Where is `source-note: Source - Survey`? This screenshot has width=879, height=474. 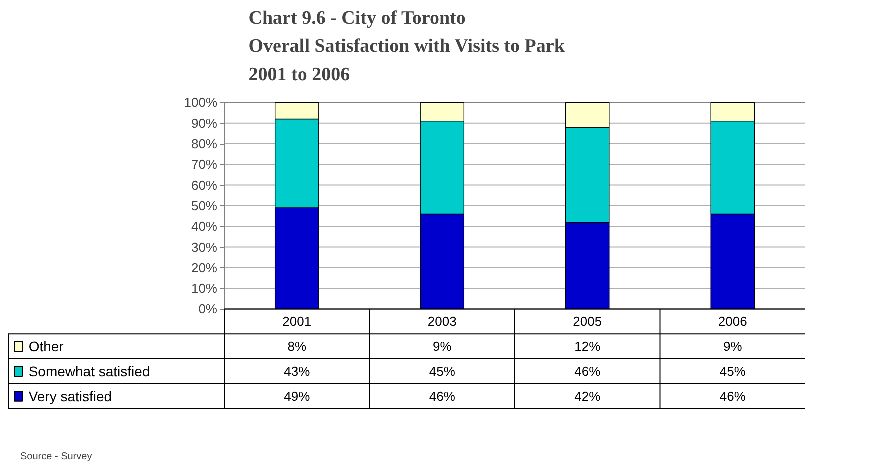 source-note: Source - Survey is located at coordinates (56, 457).